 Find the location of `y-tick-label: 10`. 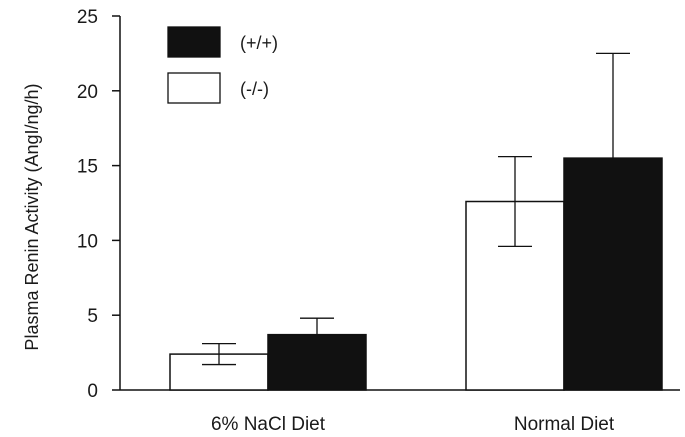

y-tick-label: 10 is located at coordinates (87, 241).